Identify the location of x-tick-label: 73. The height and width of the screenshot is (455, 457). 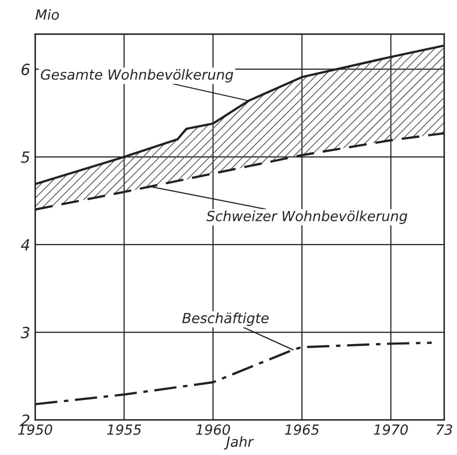
(444, 429).